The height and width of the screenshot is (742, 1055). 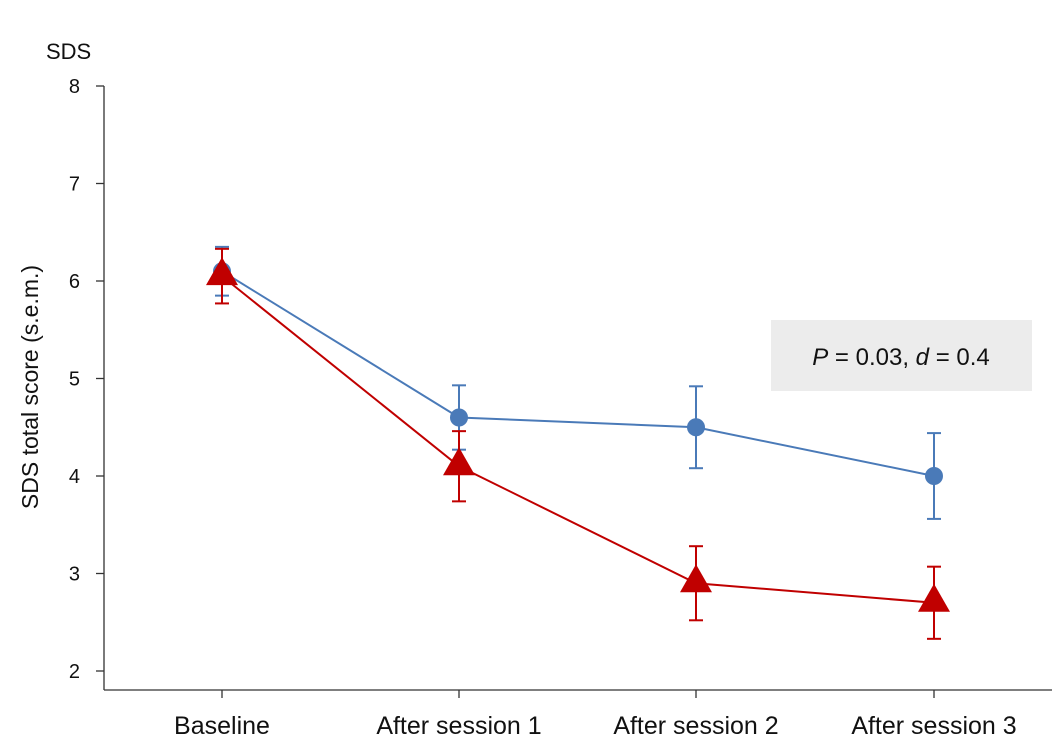 What do you see at coordinates (74, 380) in the screenshot?
I see `y-tick-label: 5` at bounding box center [74, 380].